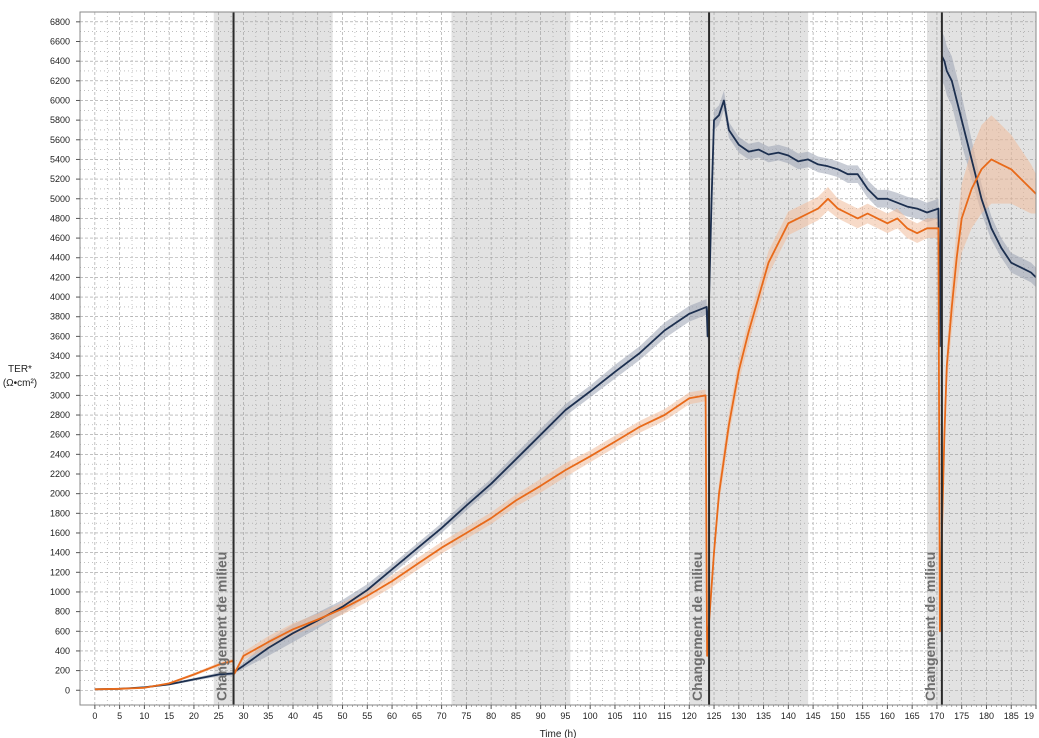 The width and height of the screenshot is (1039, 738). I want to click on y-tick-label: 6800, so click(60, 22).